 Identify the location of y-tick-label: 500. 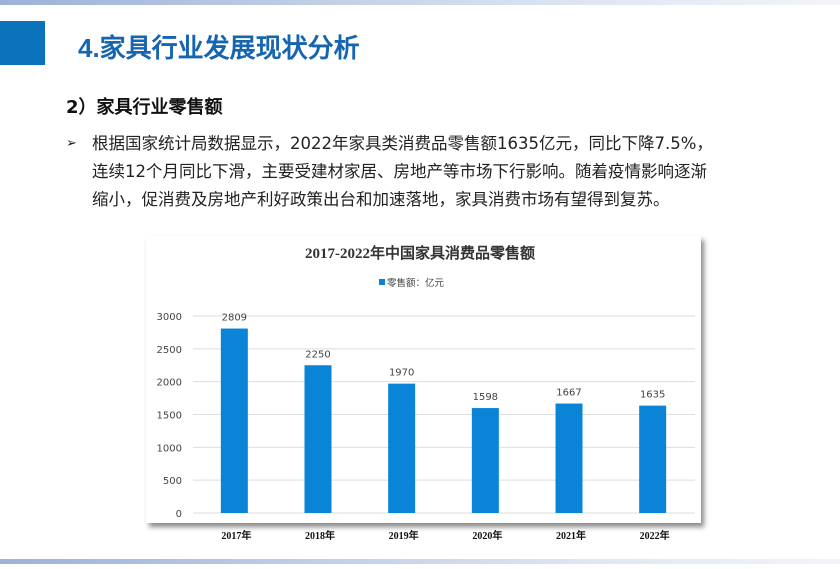
(172, 481).